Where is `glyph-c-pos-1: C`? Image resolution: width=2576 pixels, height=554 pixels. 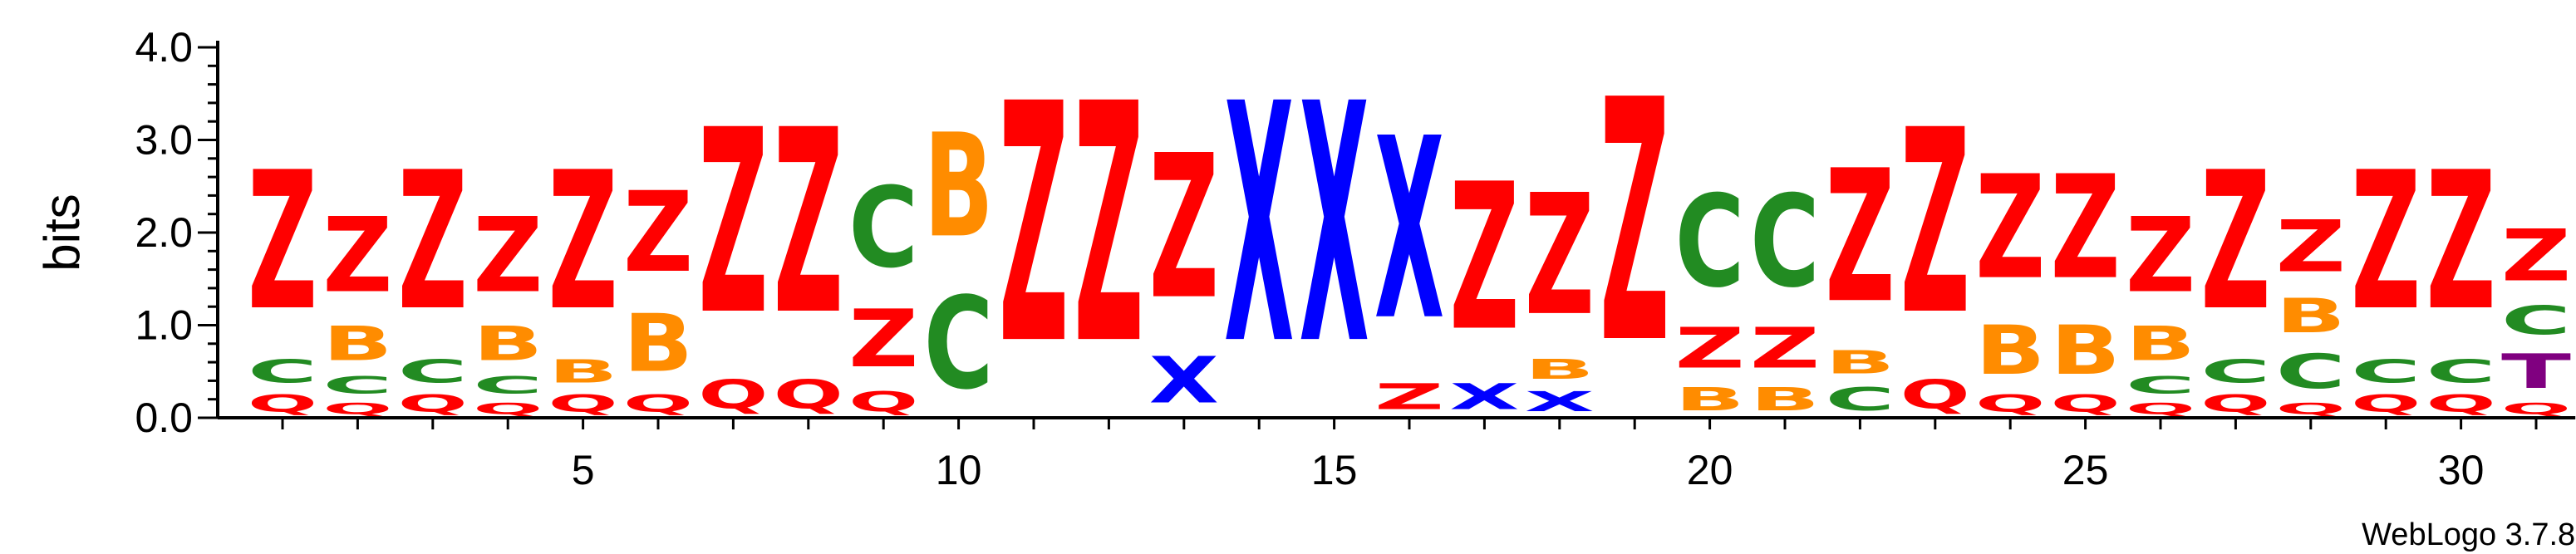
glyph-c-pos-1: C is located at coordinates (282, 372).